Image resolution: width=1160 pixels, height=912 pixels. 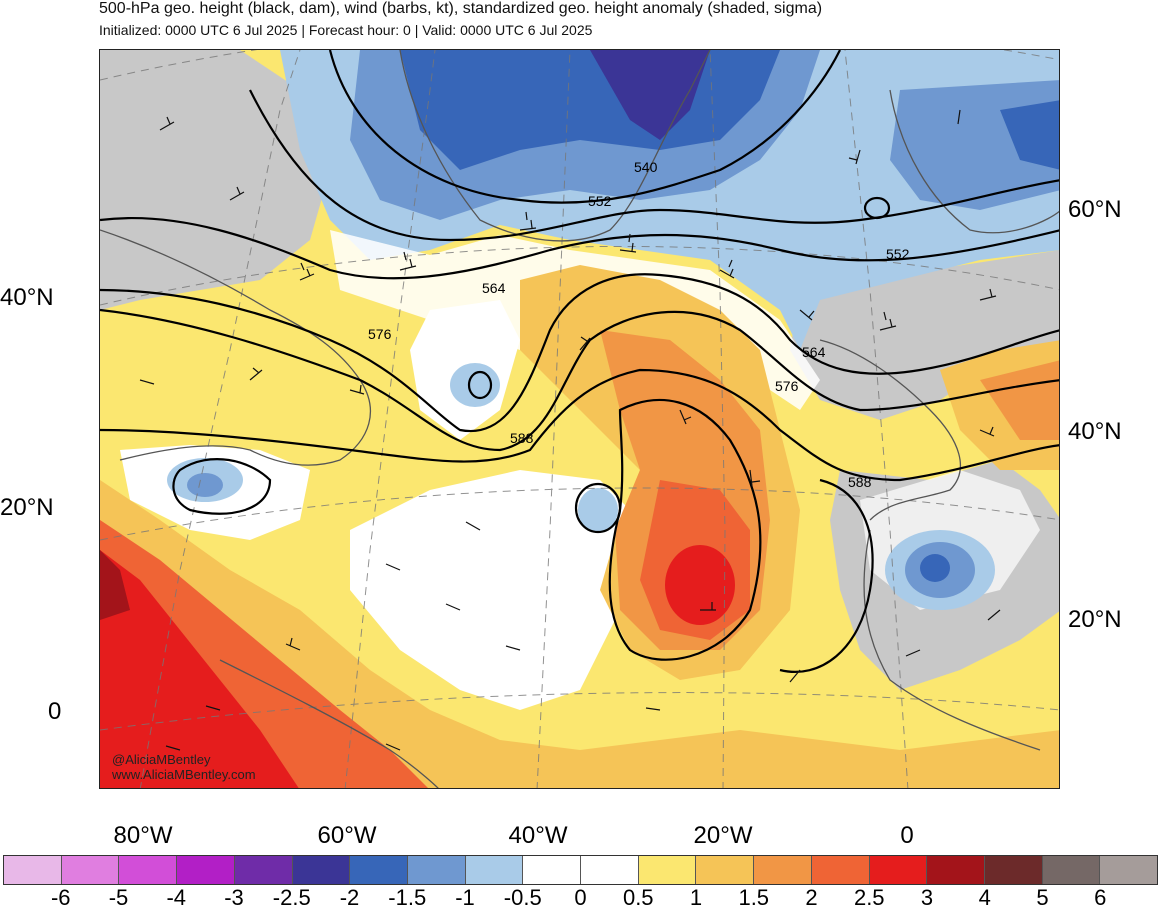 What do you see at coordinates (60, 897) in the screenshot?
I see `colorbar-tick-label: -6` at bounding box center [60, 897].